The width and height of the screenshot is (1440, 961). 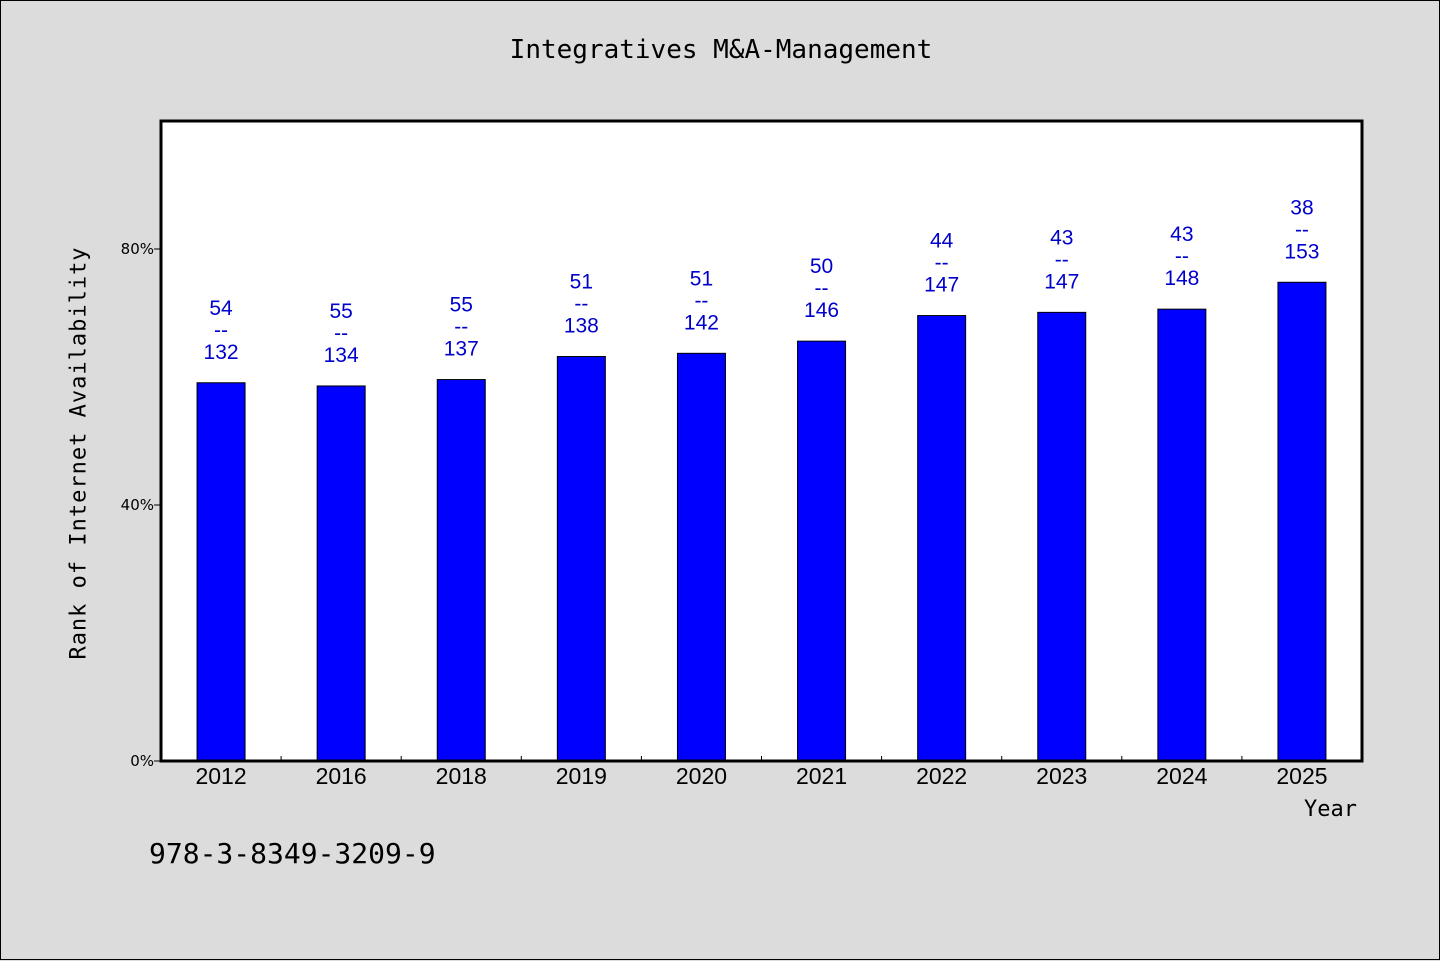 What do you see at coordinates (461, 305) in the screenshot?
I see `bar-label-top-2018: 55` at bounding box center [461, 305].